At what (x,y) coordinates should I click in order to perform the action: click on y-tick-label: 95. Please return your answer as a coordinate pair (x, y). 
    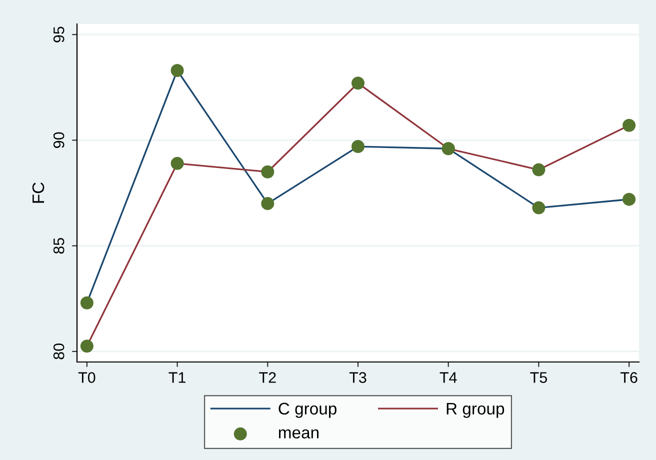
    Looking at the image, I should click on (58, 34).